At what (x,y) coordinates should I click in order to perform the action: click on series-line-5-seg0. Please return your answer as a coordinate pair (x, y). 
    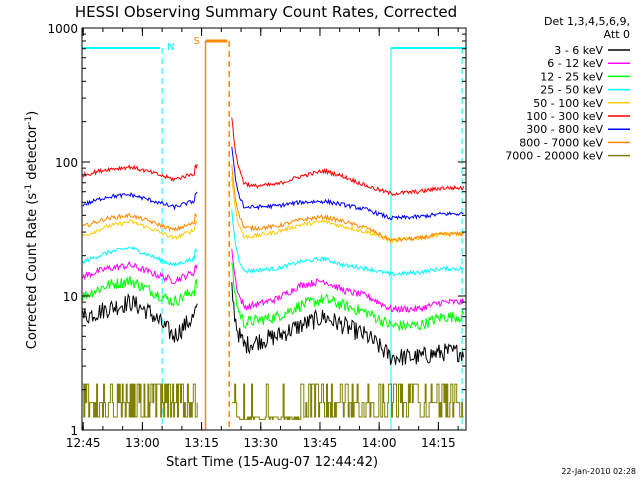
    Looking at the image, I should click on (140, 172).